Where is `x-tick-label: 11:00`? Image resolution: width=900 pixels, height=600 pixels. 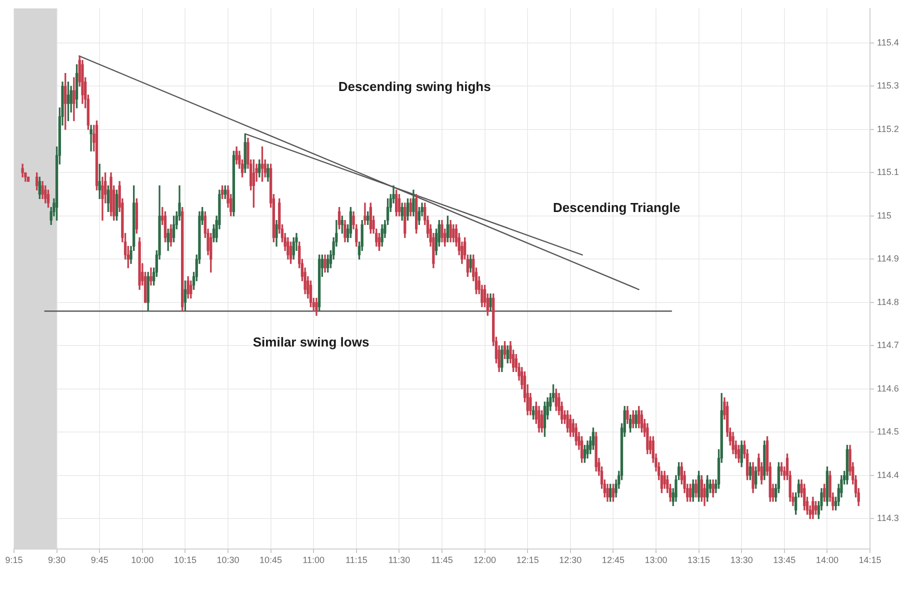 x-tick-label: 11:00 is located at coordinates (313, 559).